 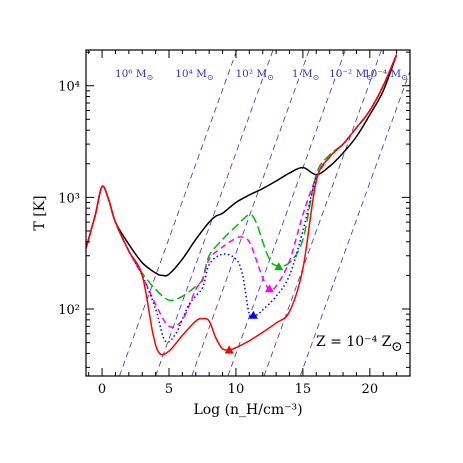 I want to click on mass-label-5: 10⁻⁴ M⊙, so click(x=386, y=75).